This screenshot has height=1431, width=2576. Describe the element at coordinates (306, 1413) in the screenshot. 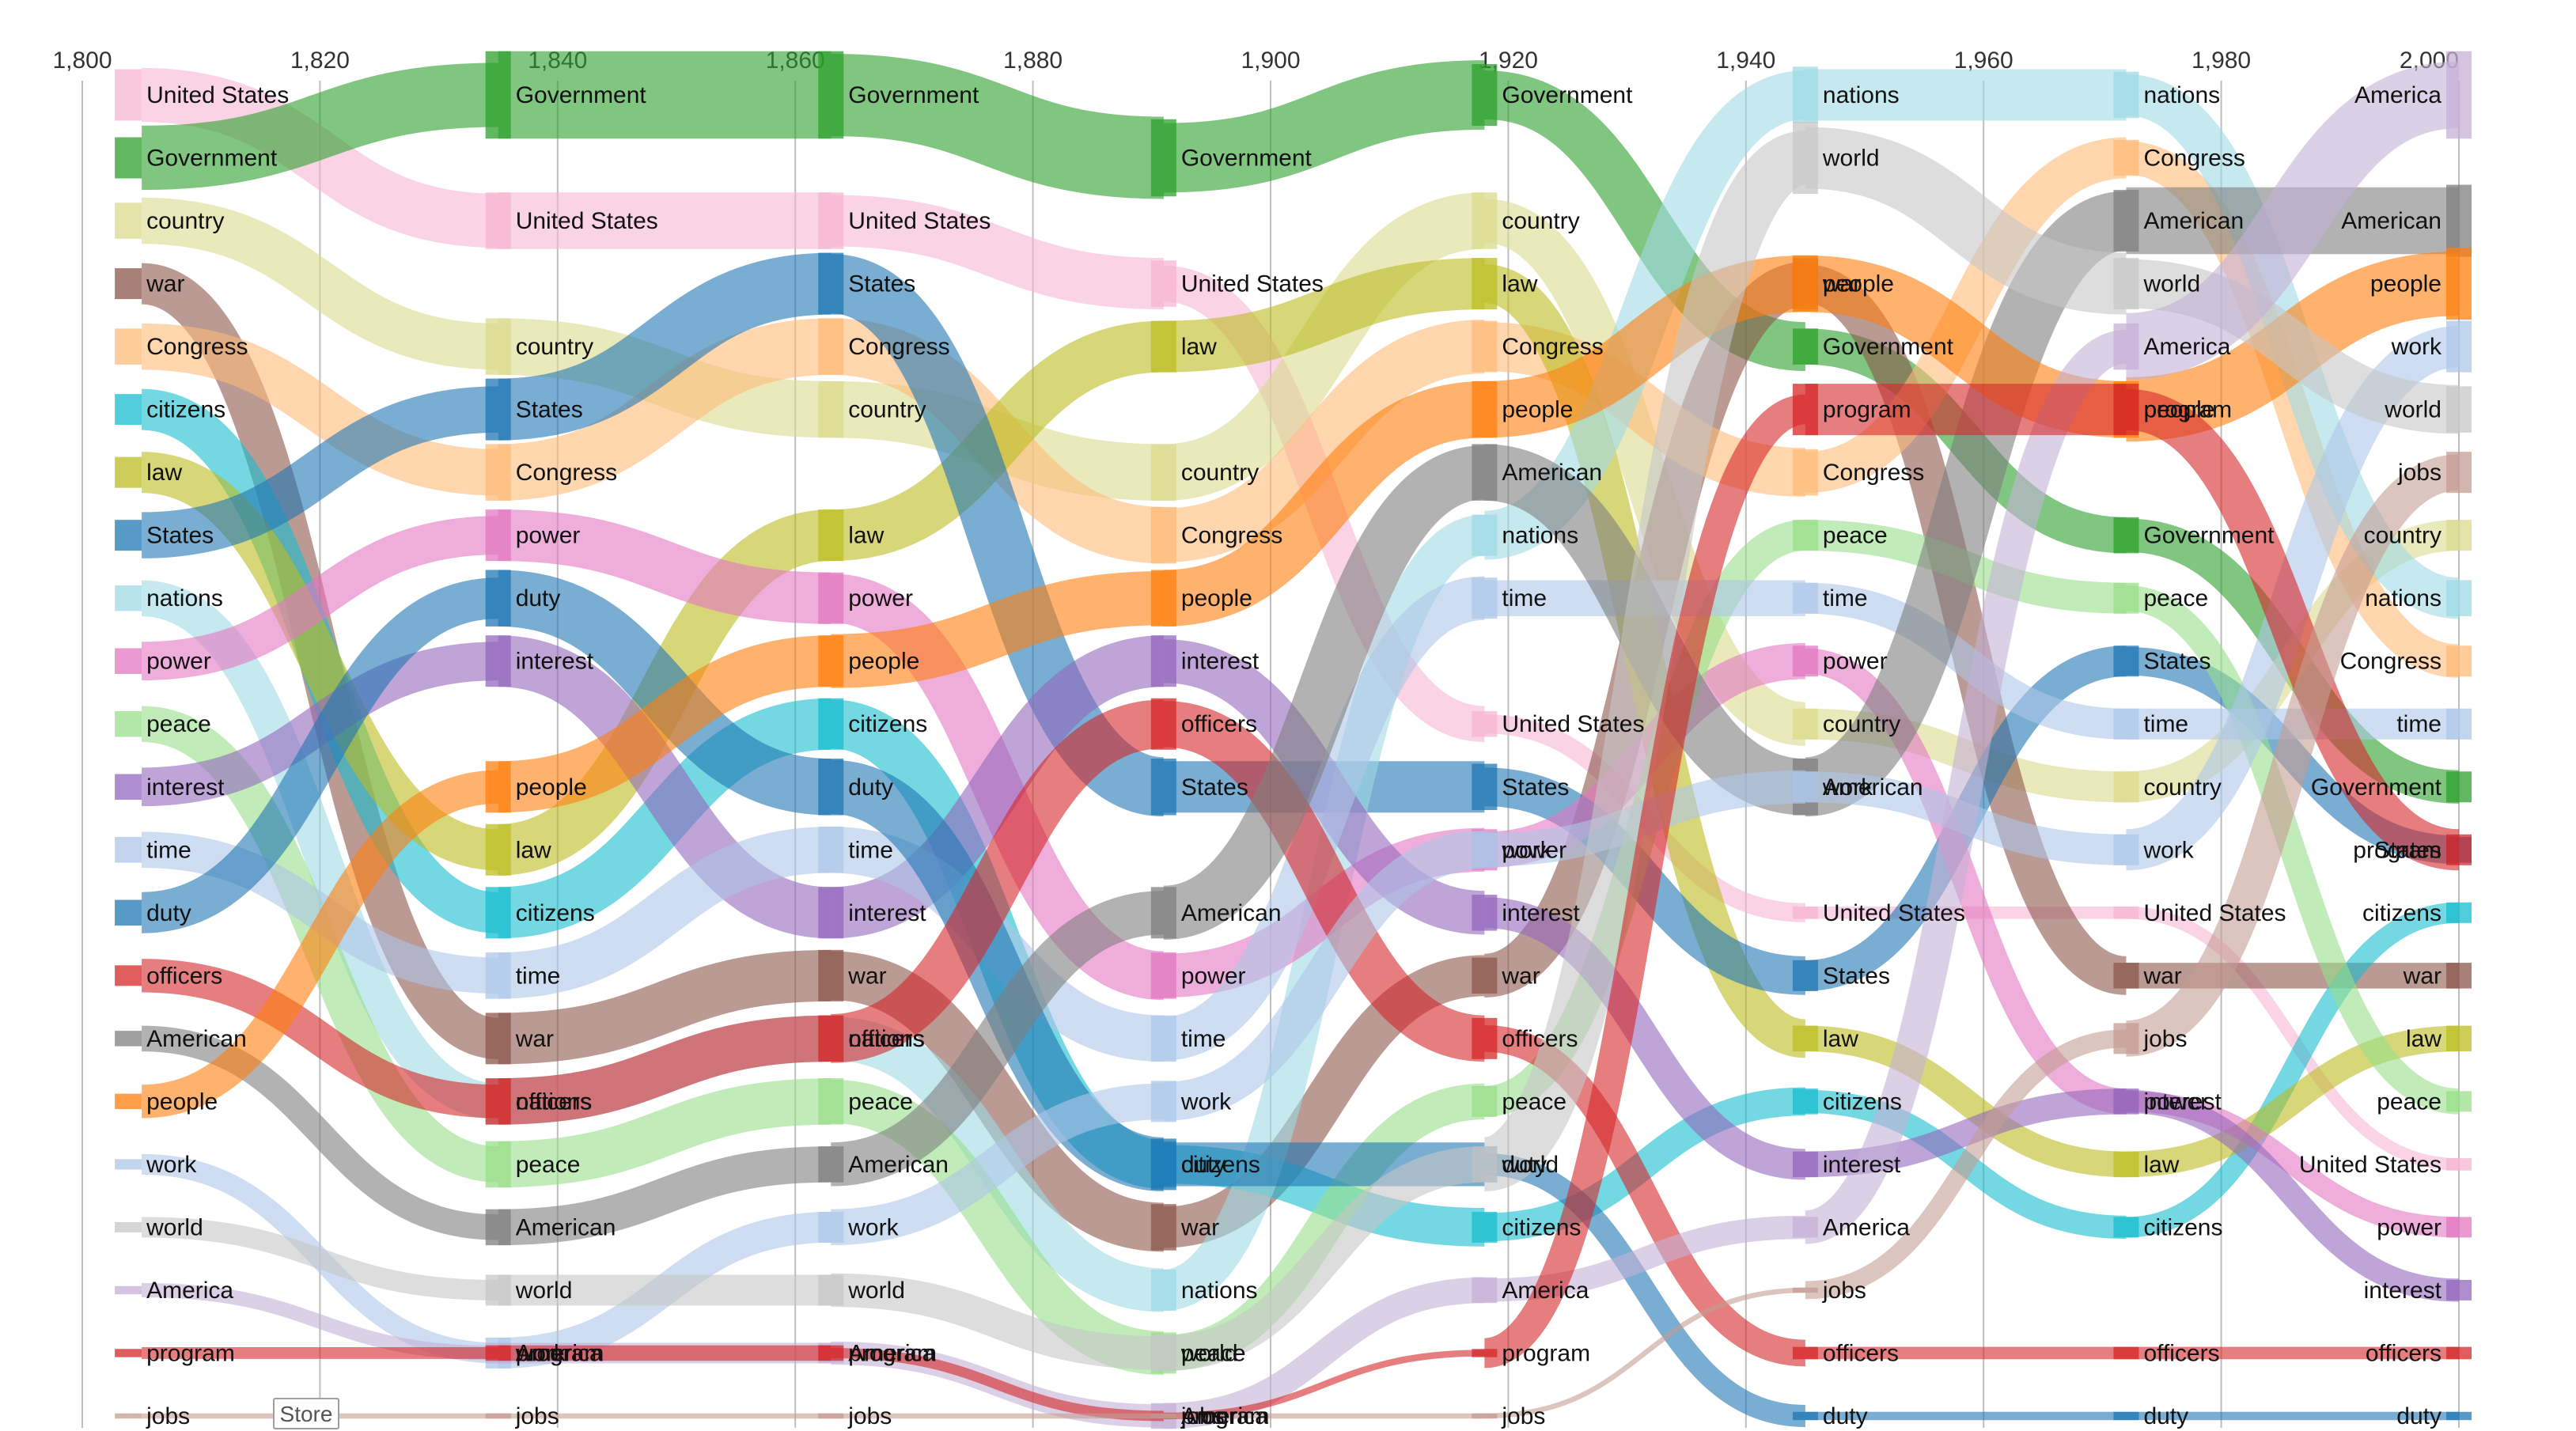

I see `store-button-frame` at that location.